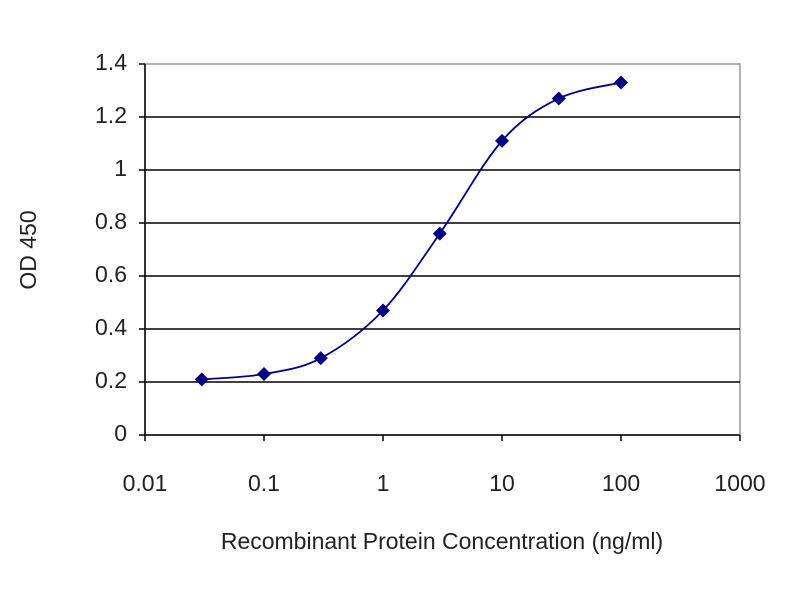  Describe the element at coordinates (145, 483) in the screenshot. I see `x-tick-label: 0.01` at that location.